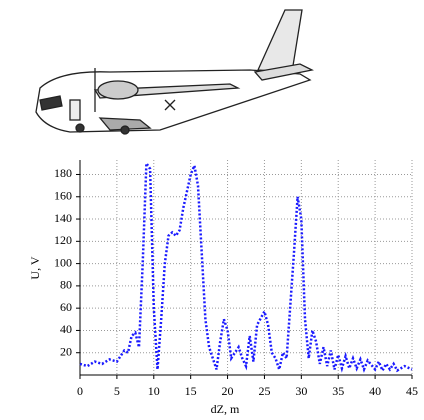 The width and height of the screenshot is (424, 420). I want to click on x-tick-label: 10, so click(154, 391).